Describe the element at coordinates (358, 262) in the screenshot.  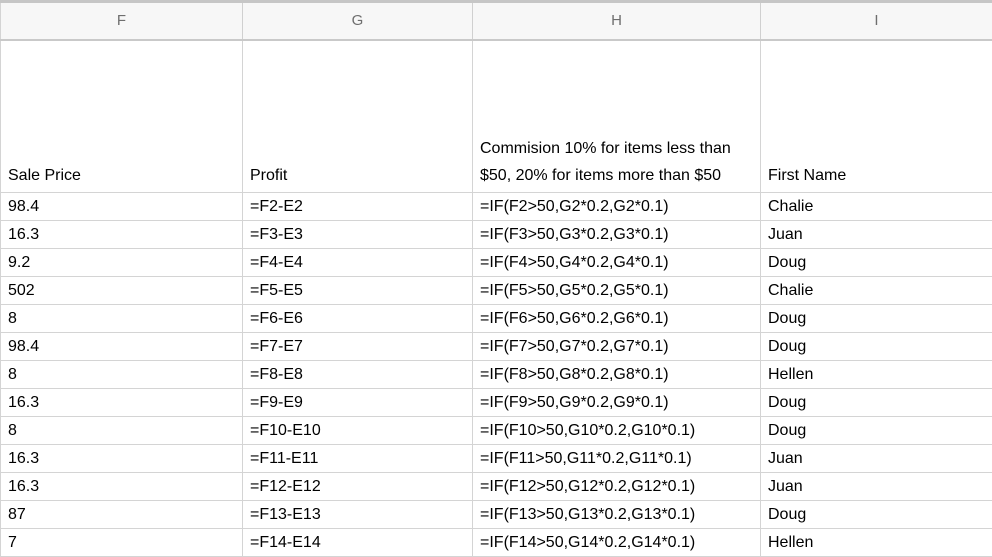
I see `cell-profit: =F4-E4` at that location.